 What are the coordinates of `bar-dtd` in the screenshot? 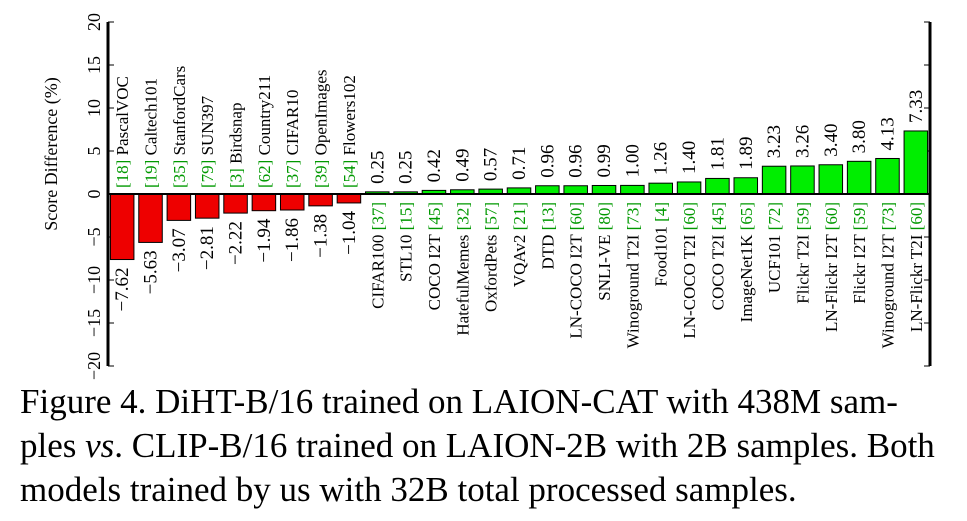 It's located at (547, 190).